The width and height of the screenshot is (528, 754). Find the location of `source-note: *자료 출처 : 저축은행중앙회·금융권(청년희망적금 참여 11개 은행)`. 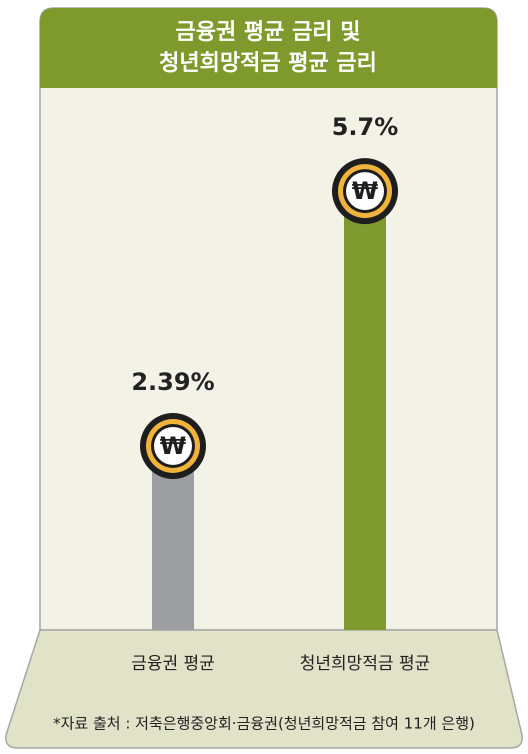

source-note: *자료 출처 : 저축은행중앙회·금융권(청년희망적금 참여 11개 은행) is located at coordinates (264, 724).